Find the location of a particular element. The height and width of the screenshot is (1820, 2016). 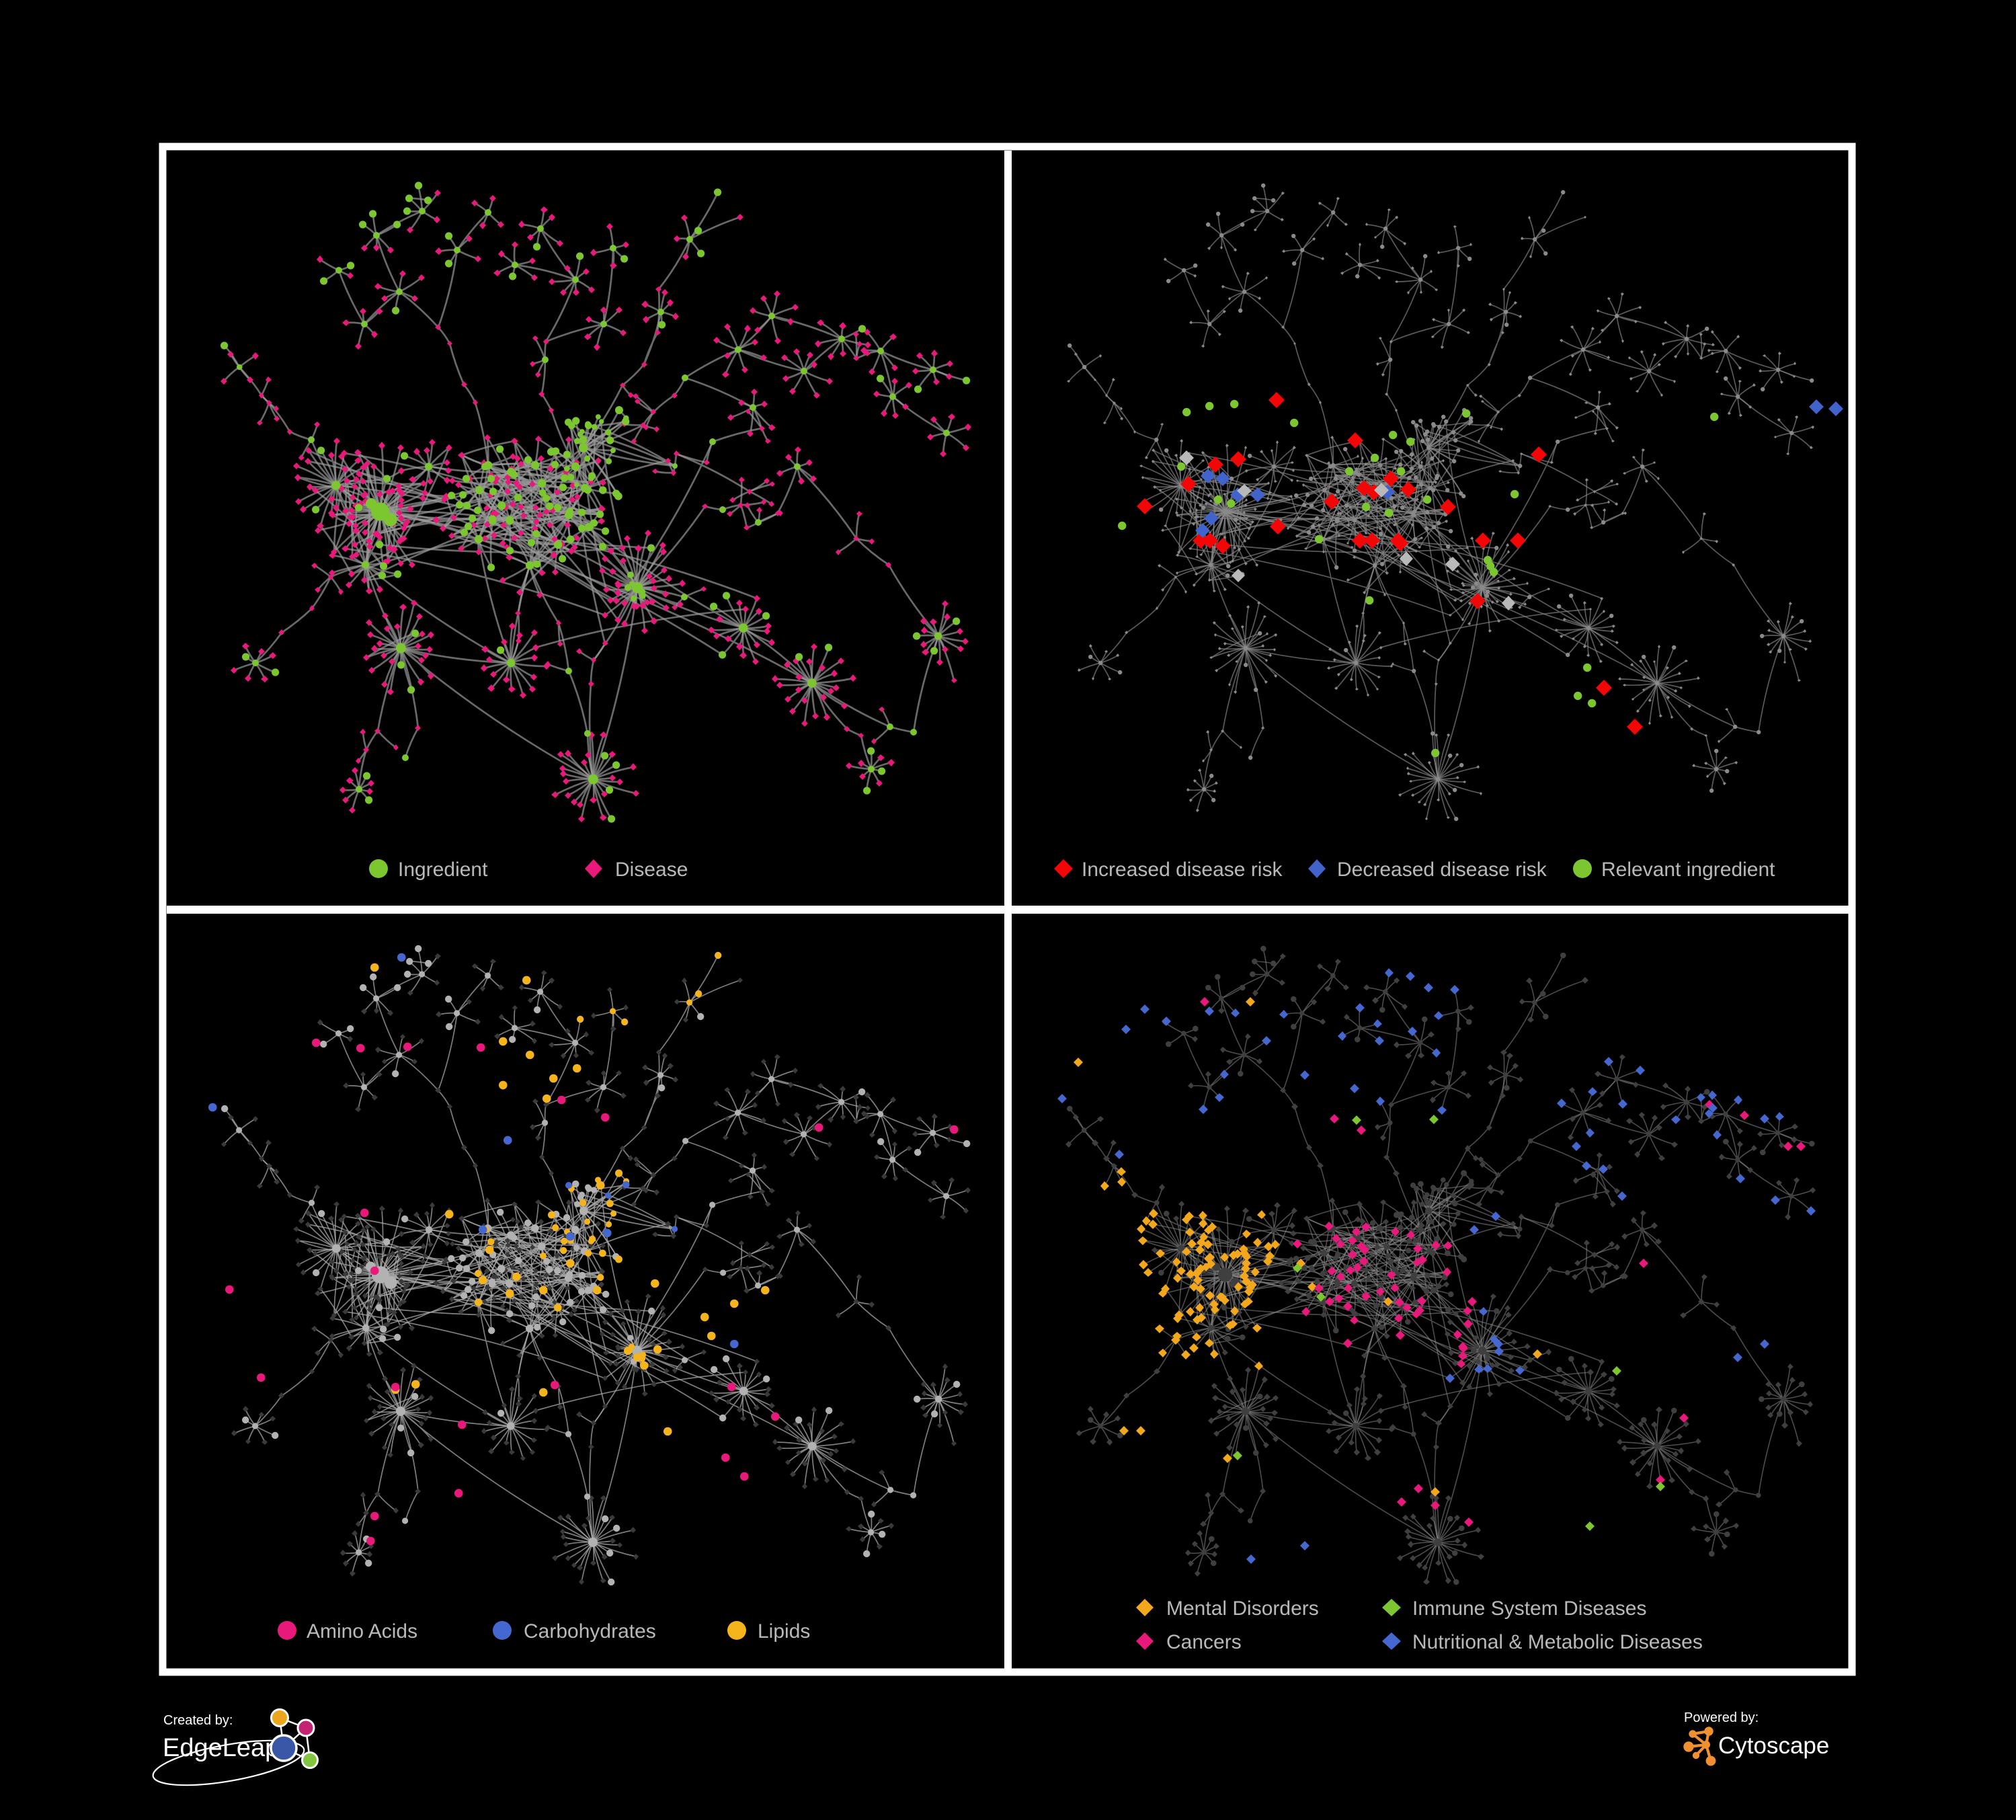

svg-text: EdgeLeap is located at coordinates (221, 1748).